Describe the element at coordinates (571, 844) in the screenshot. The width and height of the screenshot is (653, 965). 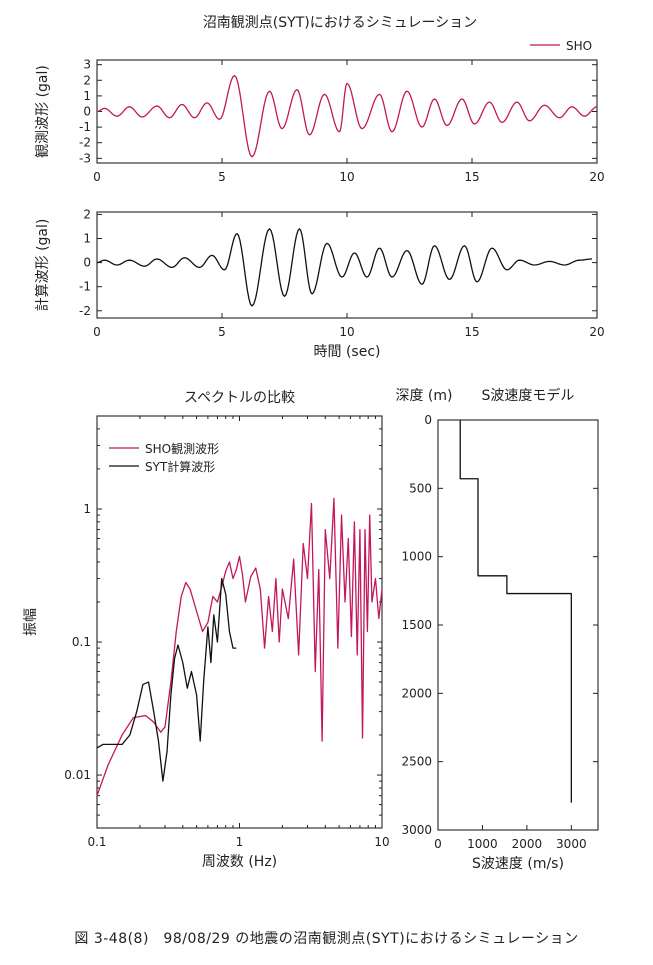
I see `x-tick-label: 3000` at that location.